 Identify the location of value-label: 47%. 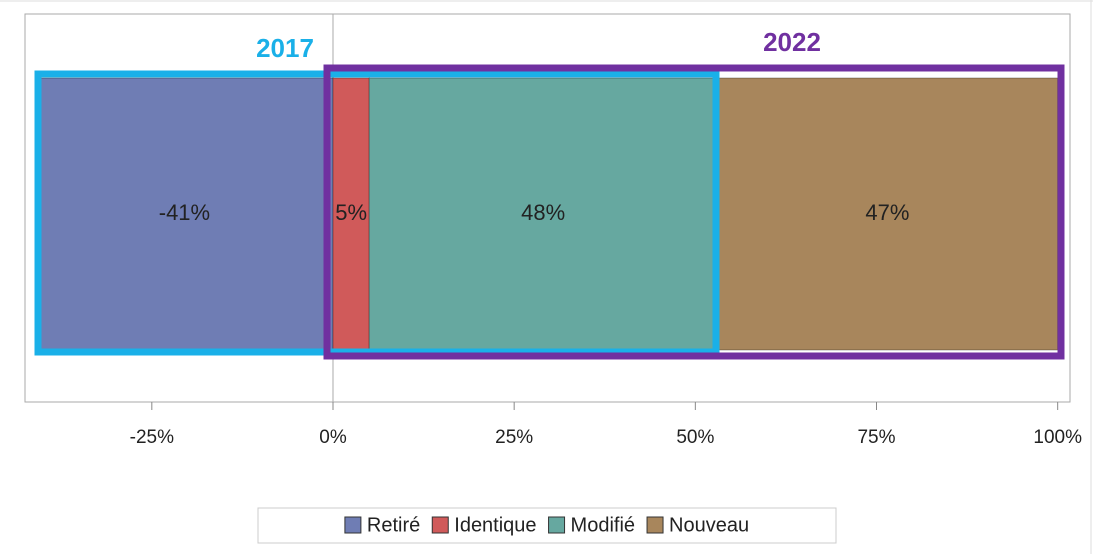
(887, 212).